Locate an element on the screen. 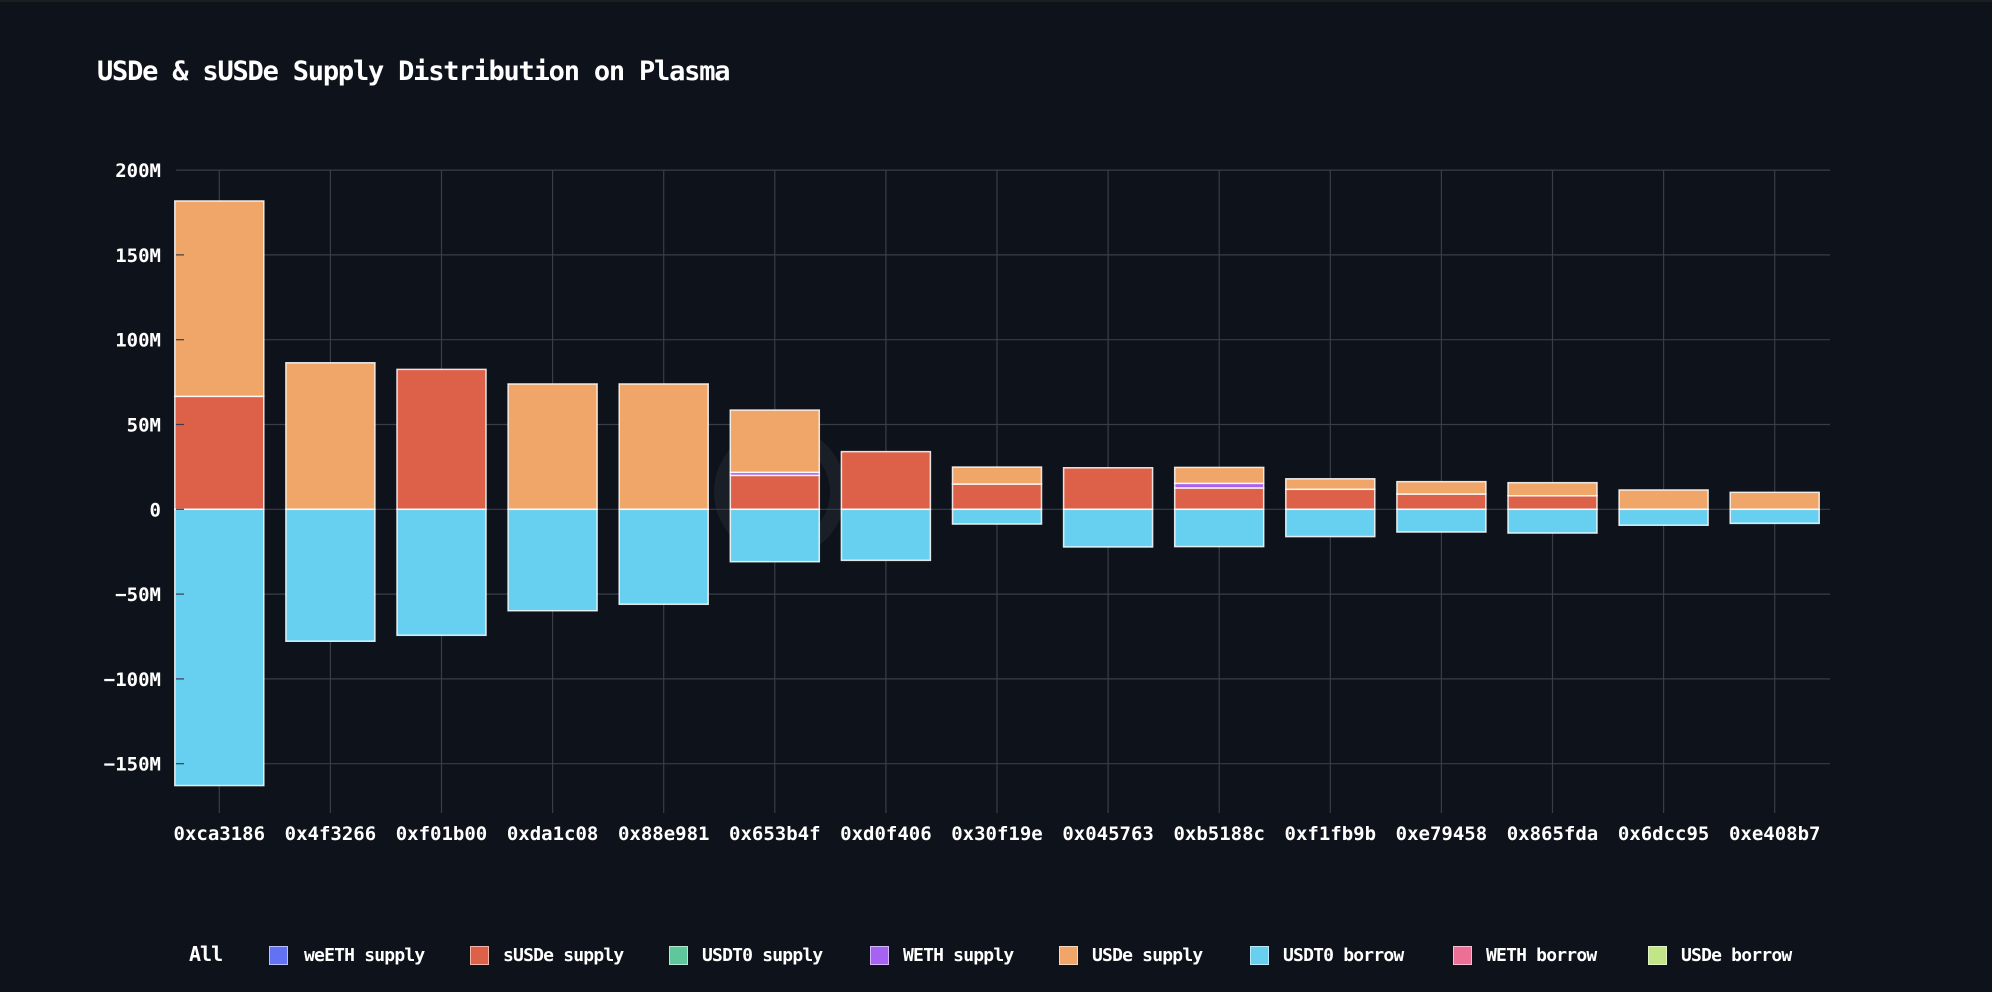 The width and height of the screenshot is (1992, 992). bar-group-0x88e981 is located at coordinates (663, 494).